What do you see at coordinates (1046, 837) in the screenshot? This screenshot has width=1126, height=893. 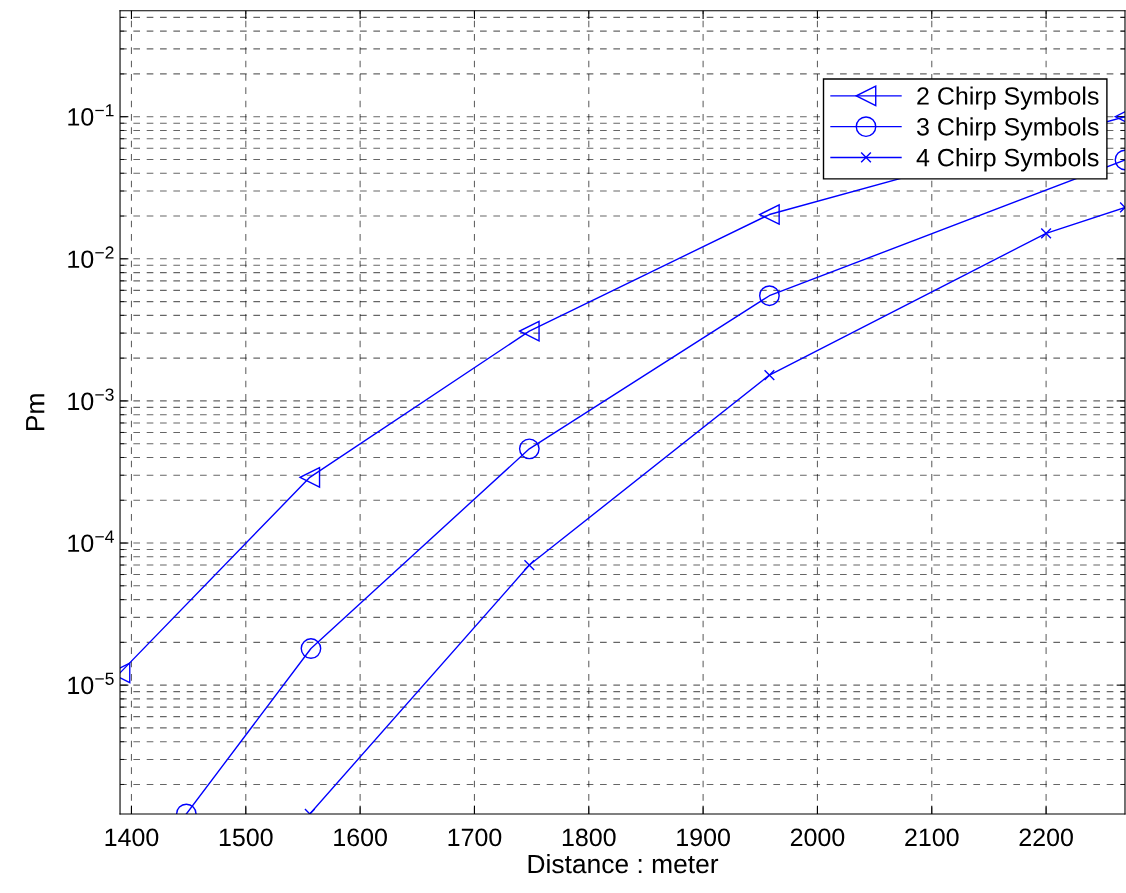 I see `x-tick-label: 2200` at bounding box center [1046, 837].